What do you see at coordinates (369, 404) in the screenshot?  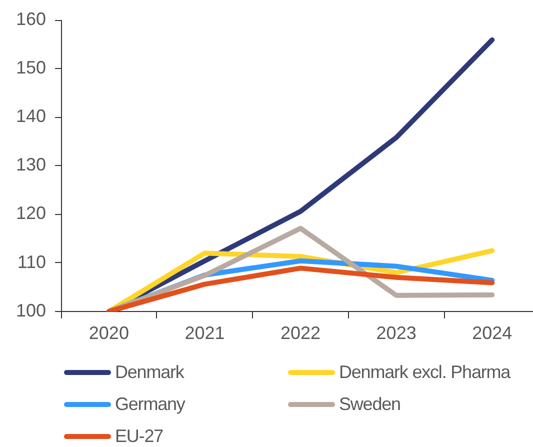 I see `legend-label: Sweden` at bounding box center [369, 404].